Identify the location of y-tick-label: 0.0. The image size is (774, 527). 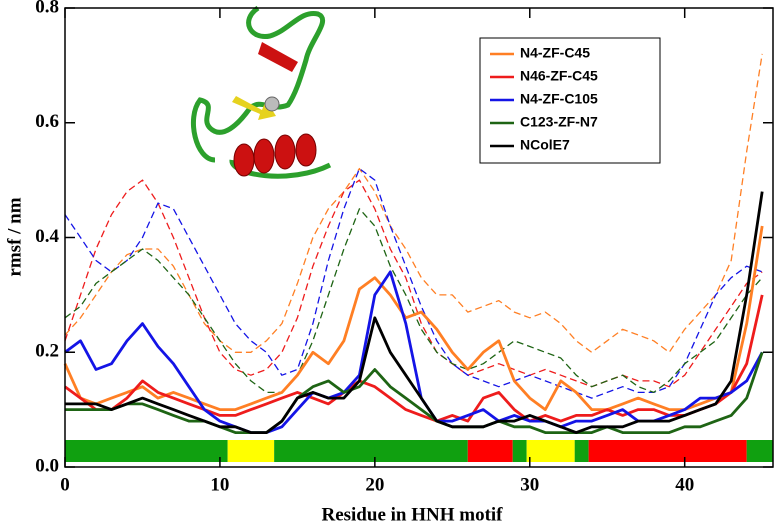
(47, 465).